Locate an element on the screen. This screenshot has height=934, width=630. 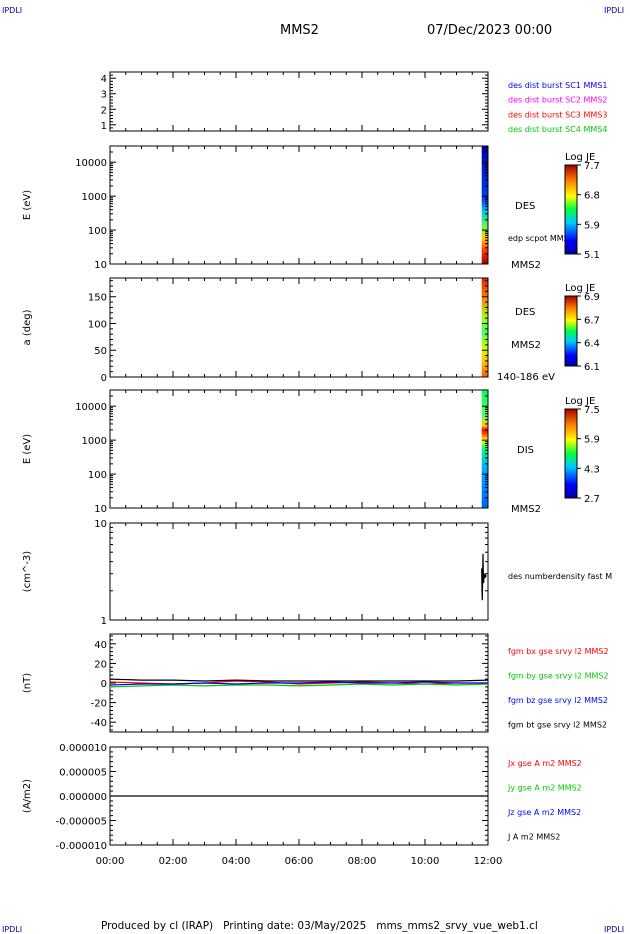
y-axis-label: (cm^-3) is located at coordinates (27, 571).